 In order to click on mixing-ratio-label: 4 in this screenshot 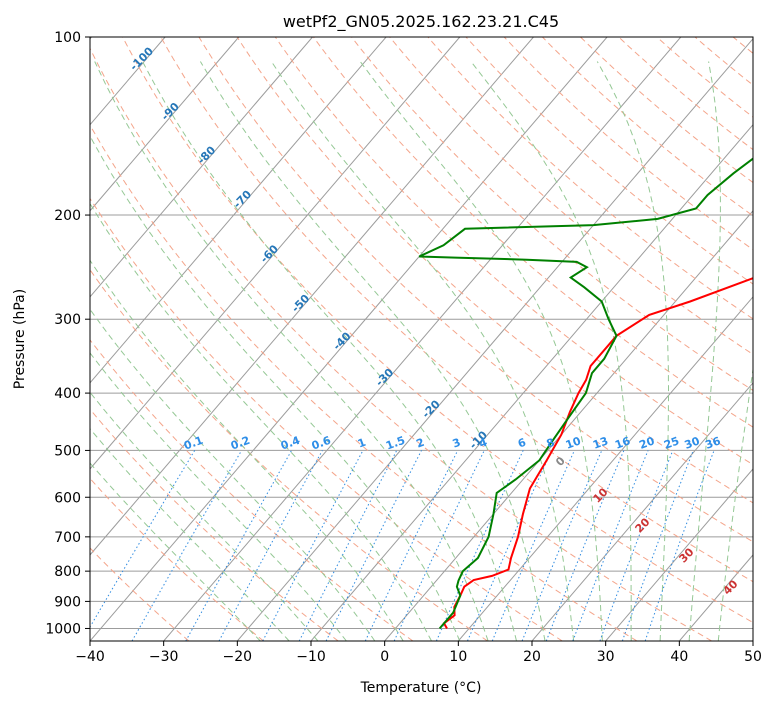, I will do `click(483, 443)`.